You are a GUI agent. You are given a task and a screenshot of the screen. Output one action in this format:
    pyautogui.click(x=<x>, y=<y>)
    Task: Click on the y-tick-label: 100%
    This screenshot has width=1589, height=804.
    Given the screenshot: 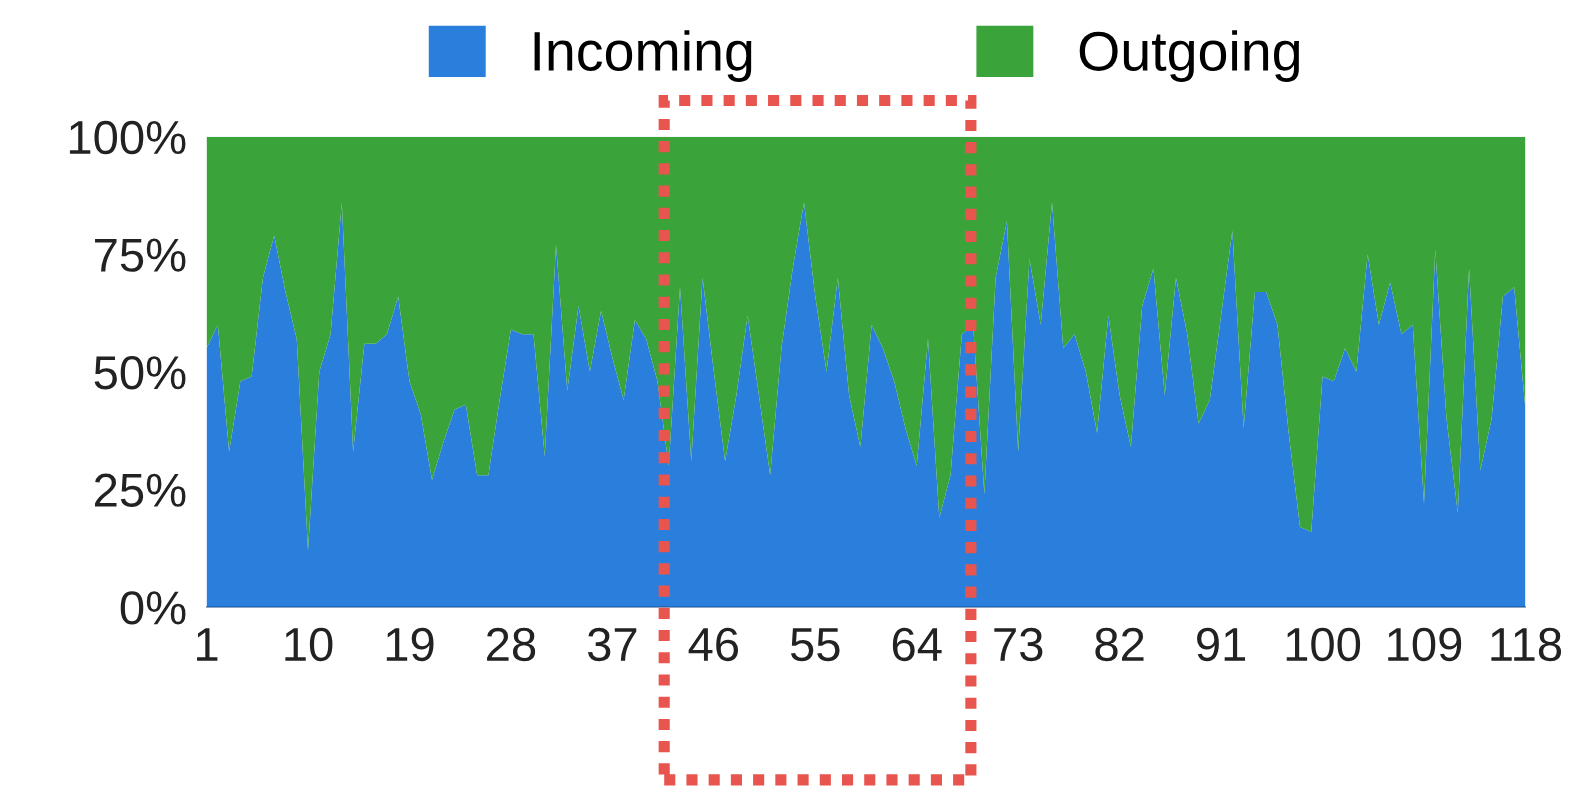 What is the action you would take?
    pyautogui.click(x=127, y=137)
    